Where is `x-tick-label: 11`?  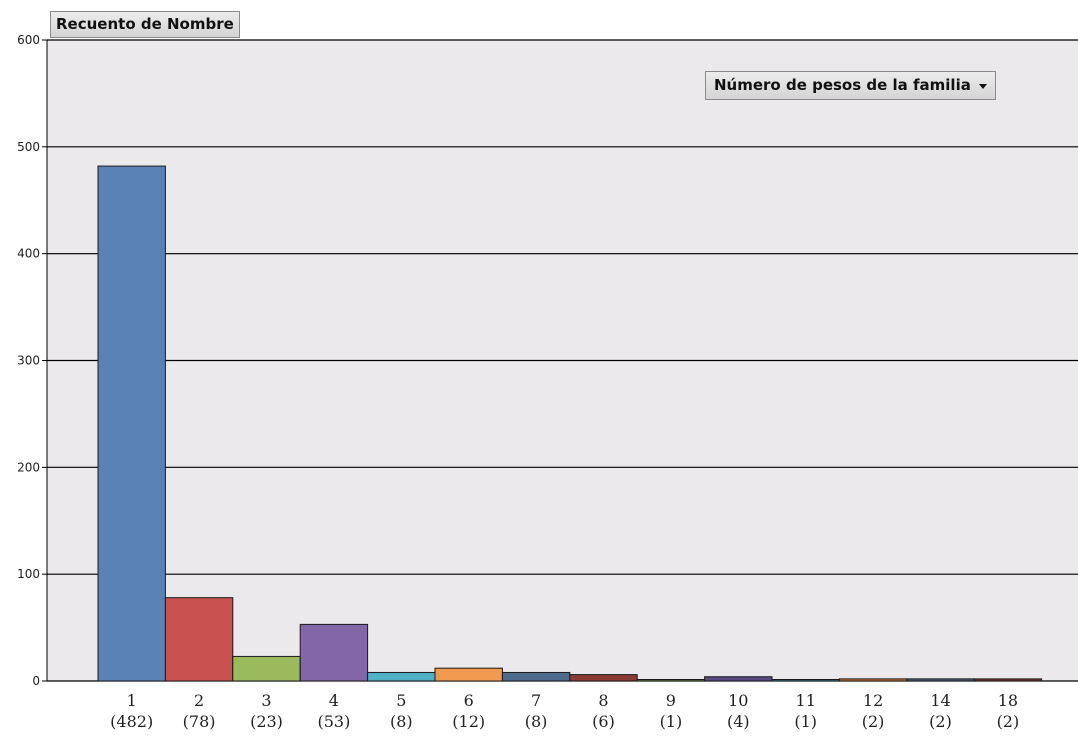 x-tick-label: 11 is located at coordinates (806, 700).